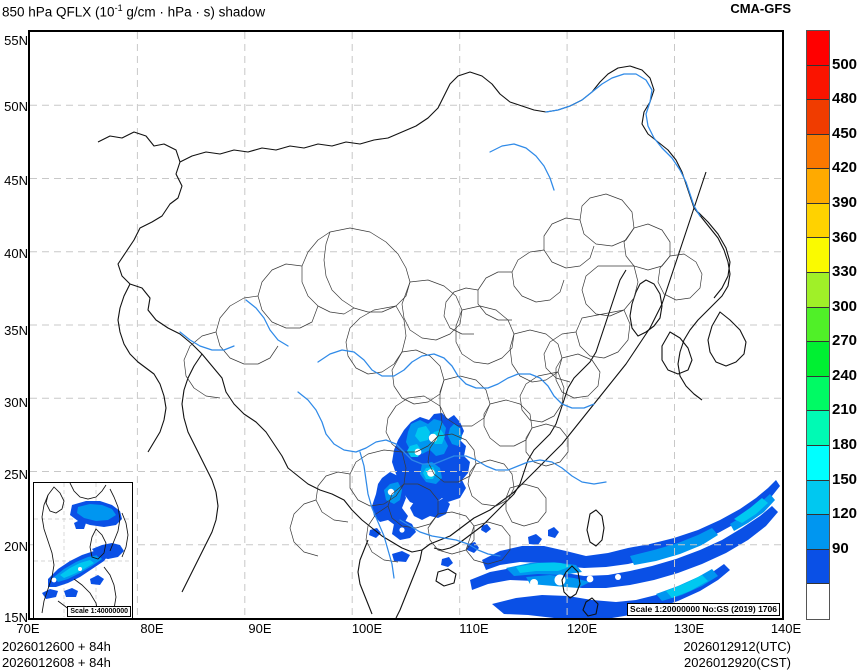  What do you see at coordinates (737, 646) in the screenshot?
I see `footer-right-line1: 2026012912(UTC)` at bounding box center [737, 646].